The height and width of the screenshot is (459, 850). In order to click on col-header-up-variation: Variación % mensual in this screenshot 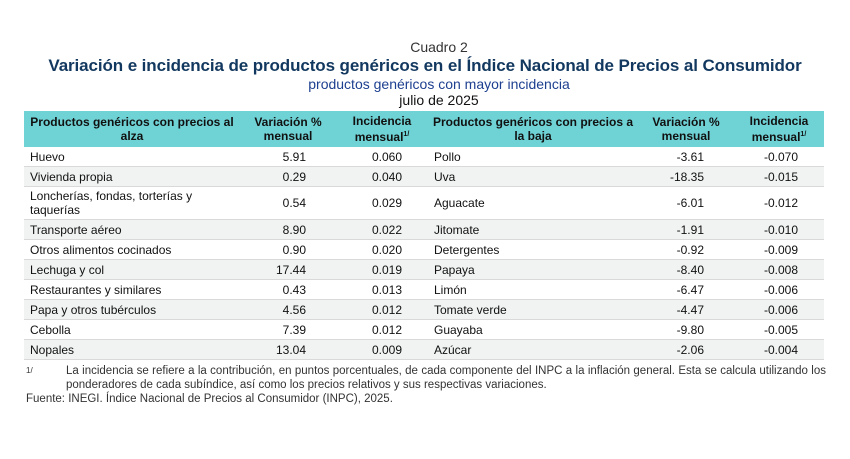, I will do `click(288, 129)`.